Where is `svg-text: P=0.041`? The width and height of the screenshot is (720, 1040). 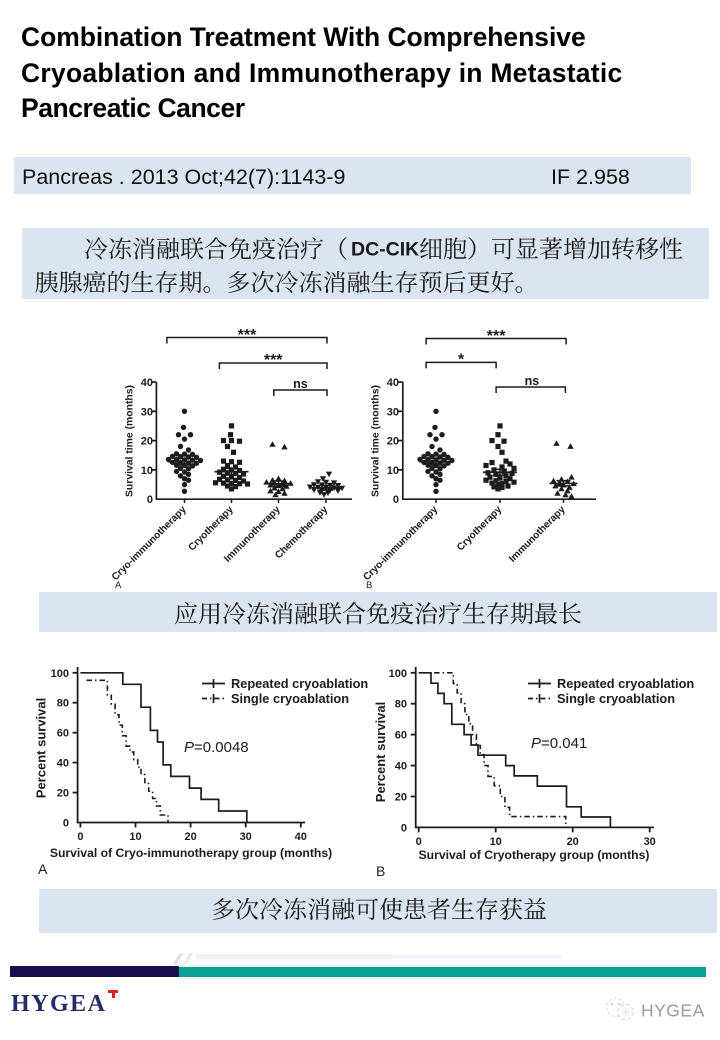
svg-text: P=0.041 is located at coordinates (559, 743).